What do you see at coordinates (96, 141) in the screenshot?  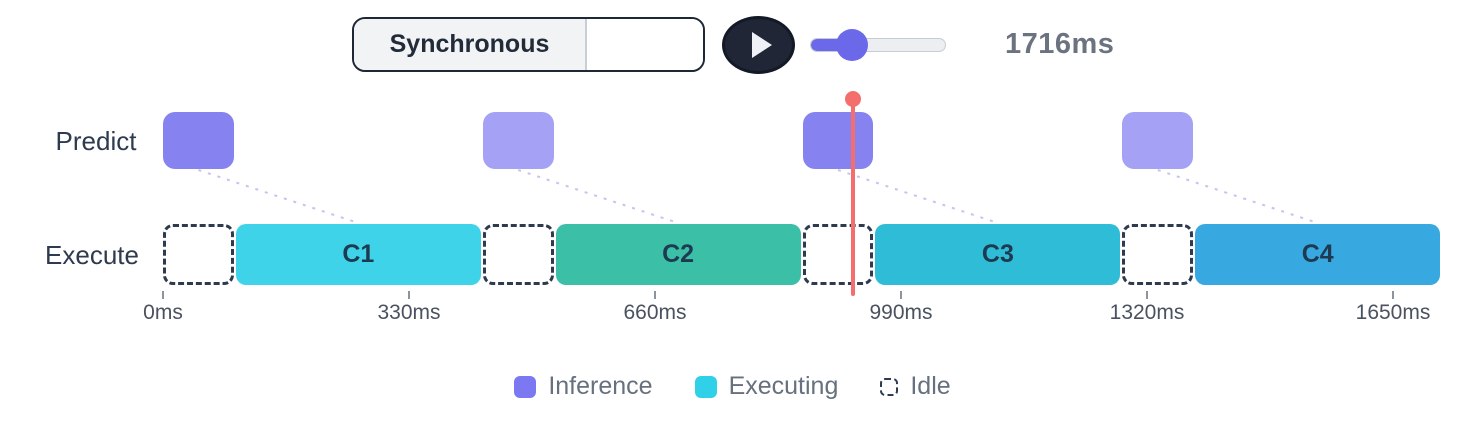 I see `predict-row-label: Predict` at bounding box center [96, 141].